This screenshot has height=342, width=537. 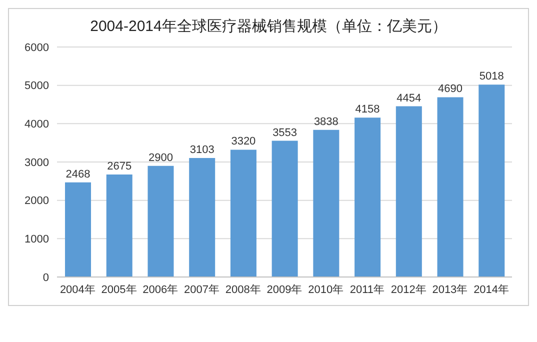 I want to click on x-tick-label: 2006年, so click(x=160, y=290).